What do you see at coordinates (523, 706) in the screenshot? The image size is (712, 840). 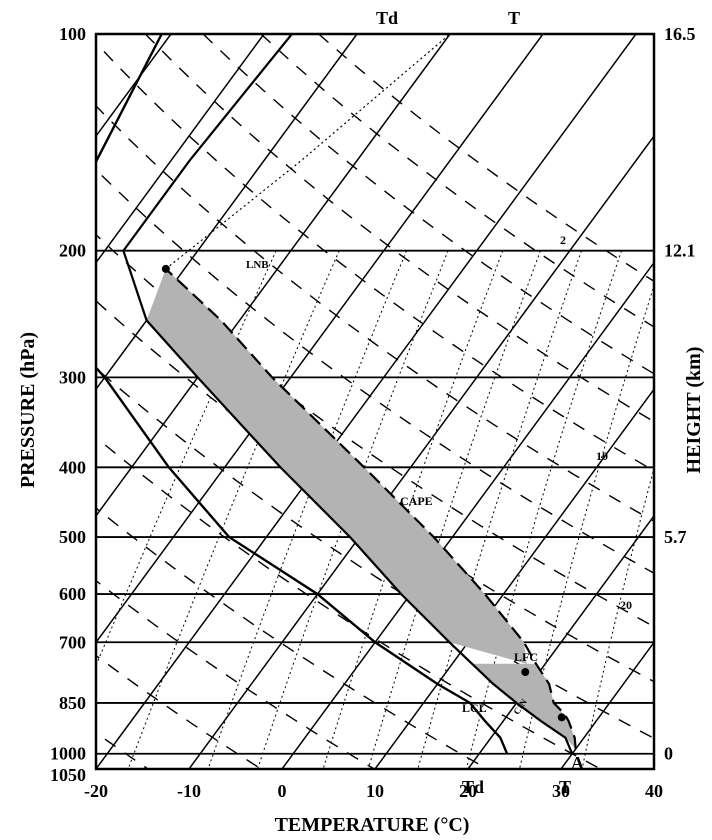 I see `cin-shaded-area` at bounding box center [523, 706].